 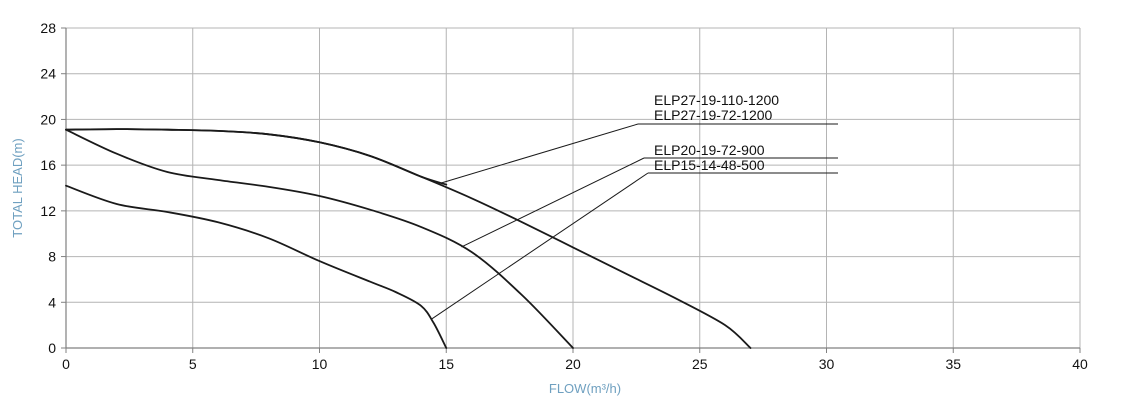 What do you see at coordinates (66, 364) in the screenshot?
I see `x-tick-label-0: 0` at bounding box center [66, 364].